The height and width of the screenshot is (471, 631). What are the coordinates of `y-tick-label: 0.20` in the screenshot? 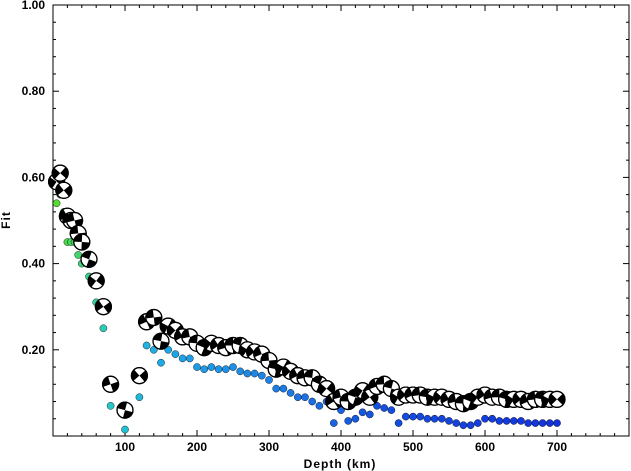 It's located at (34, 350).